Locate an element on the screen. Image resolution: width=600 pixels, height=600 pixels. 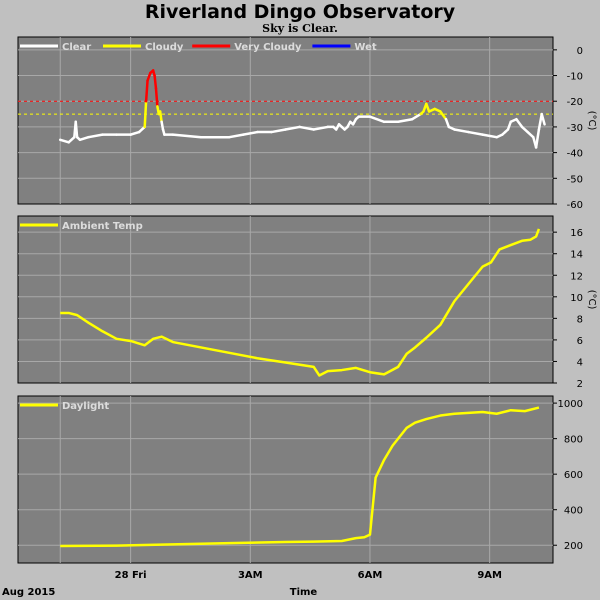
y-tick-label: 16 is located at coordinates (576, 233).